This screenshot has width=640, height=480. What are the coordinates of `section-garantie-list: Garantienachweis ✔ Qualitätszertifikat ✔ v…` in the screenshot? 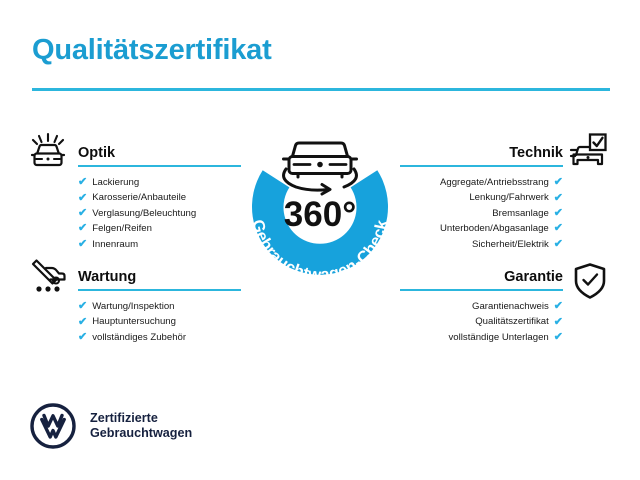 It's located at (482, 322).